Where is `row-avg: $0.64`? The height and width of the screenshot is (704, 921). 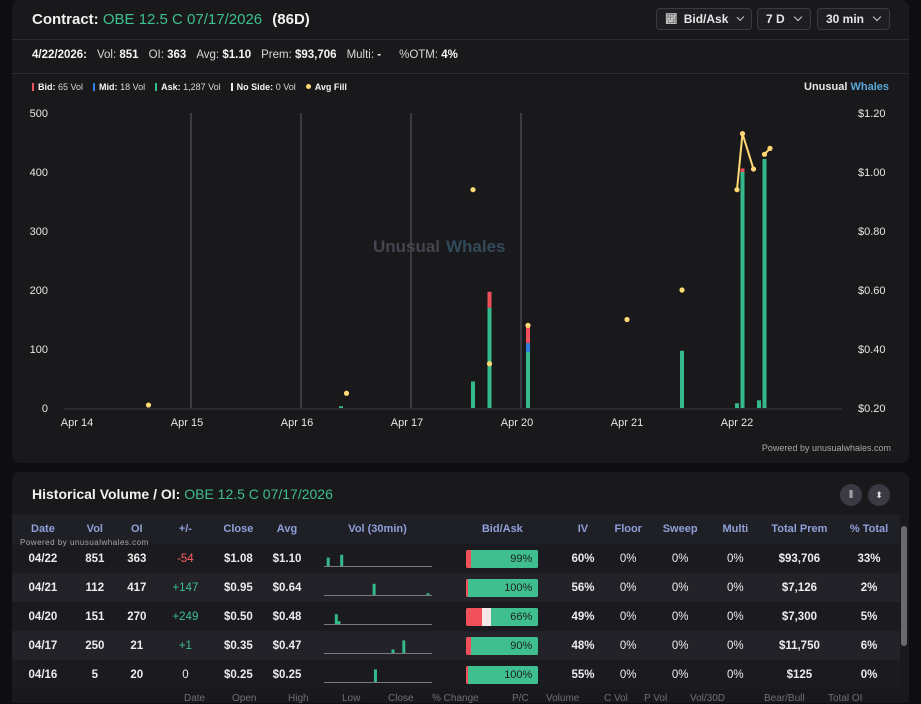 row-avg: $0.64 is located at coordinates (287, 587).